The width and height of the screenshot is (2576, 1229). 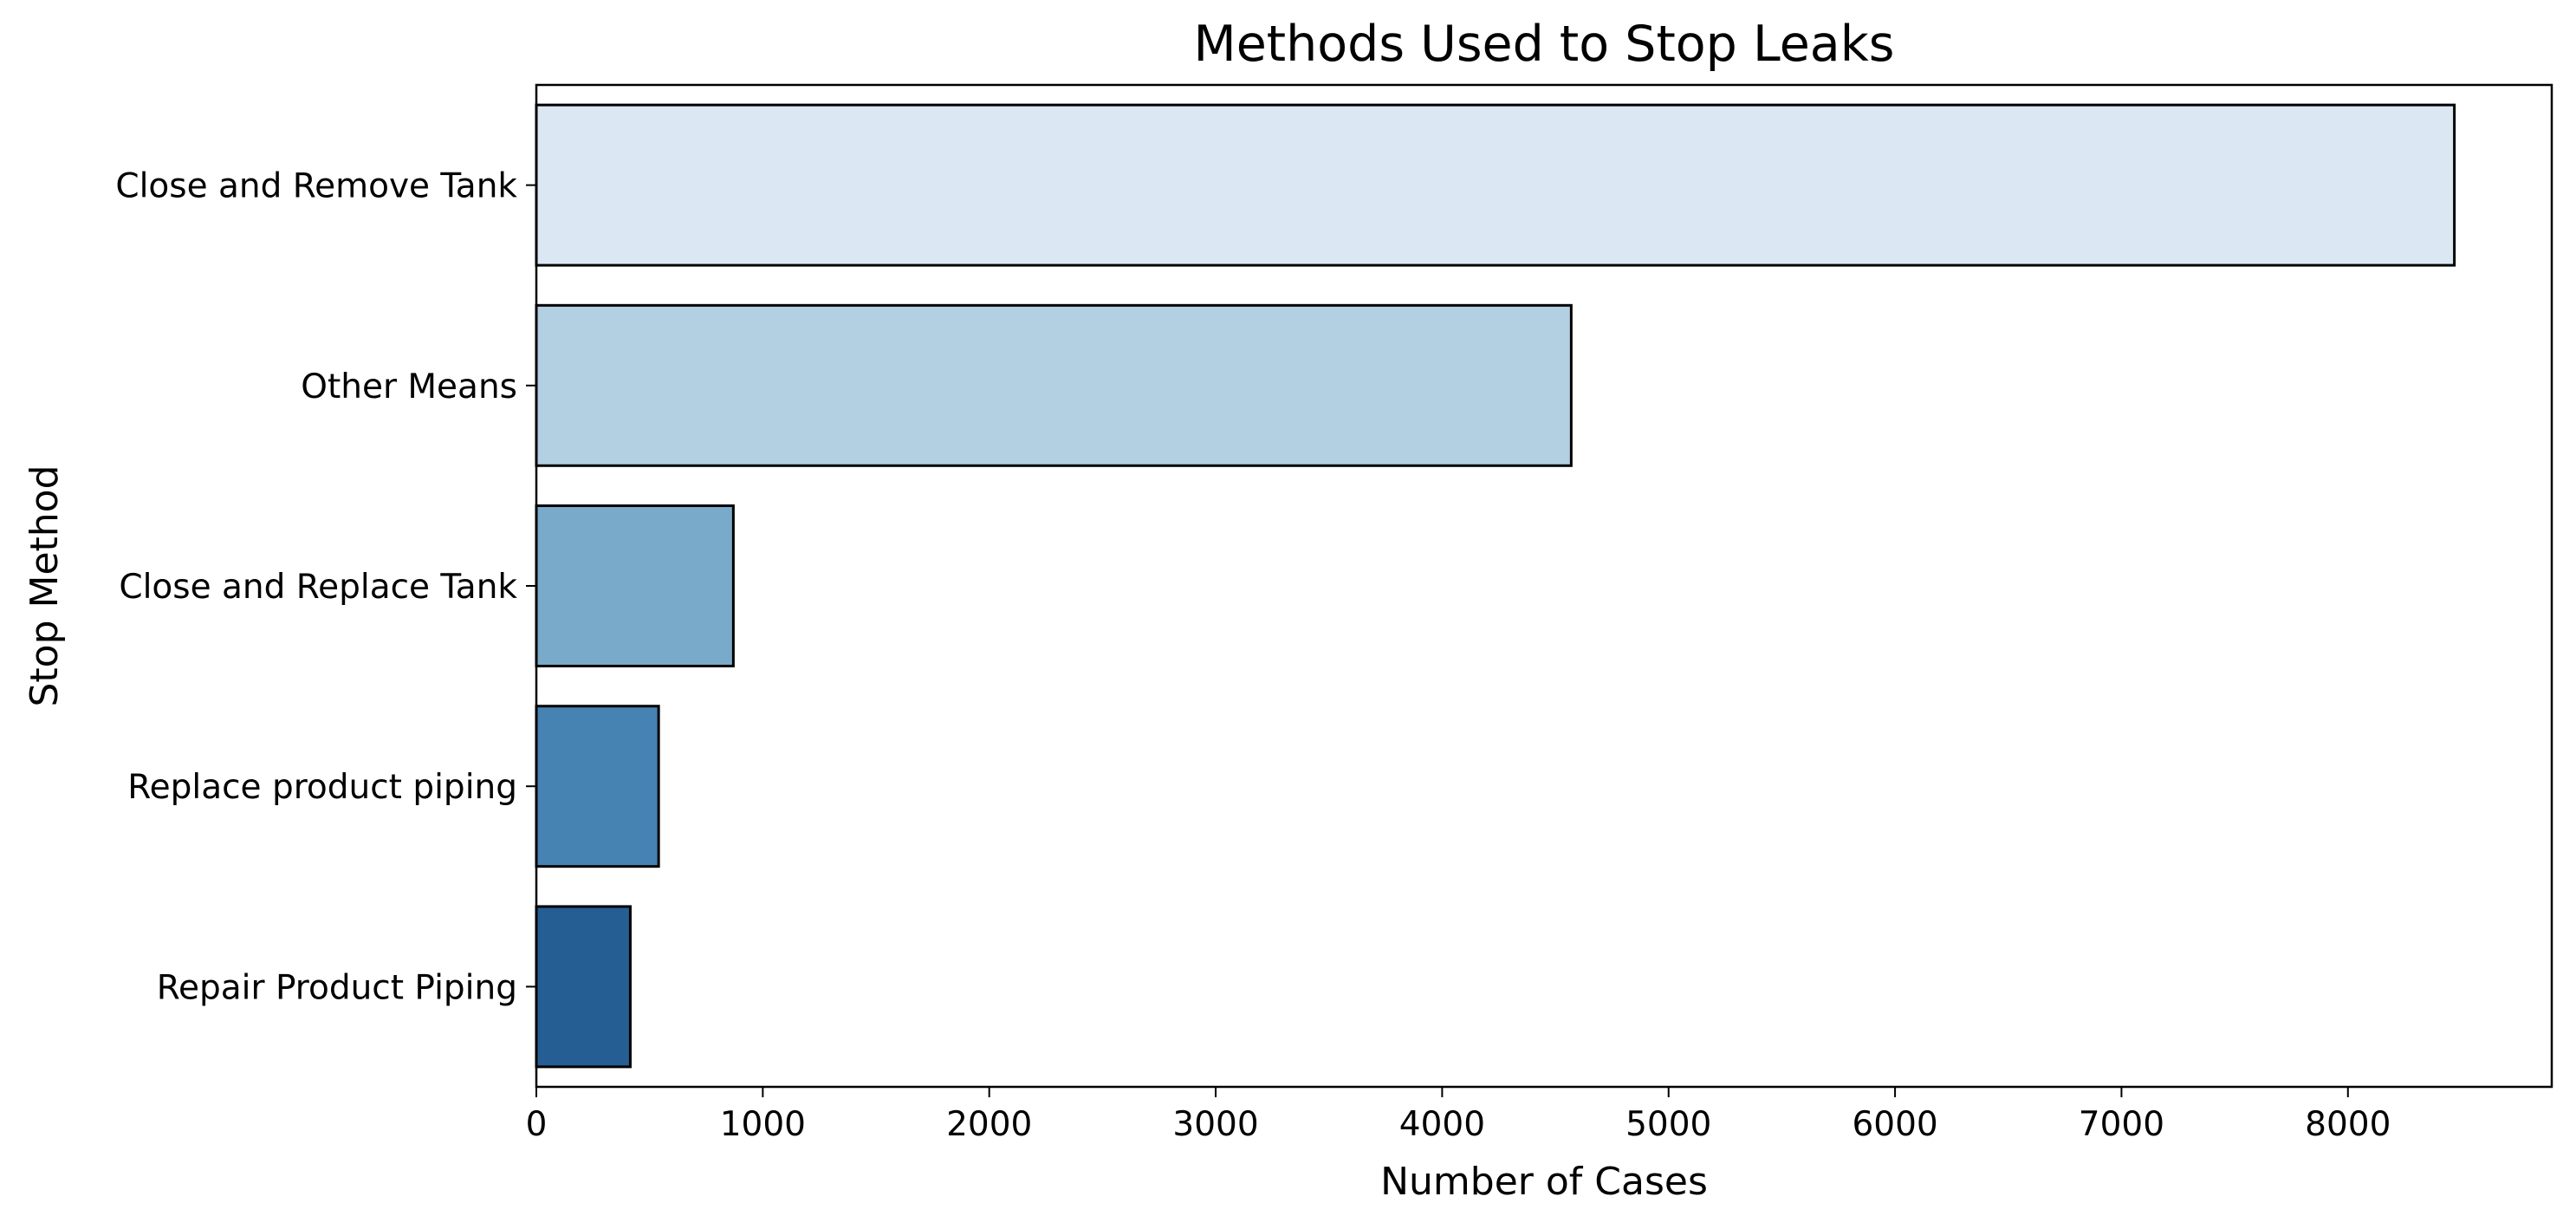 What do you see at coordinates (337, 987) in the screenshot?
I see `y-tick-label: Repair Product Piping` at bounding box center [337, 987].